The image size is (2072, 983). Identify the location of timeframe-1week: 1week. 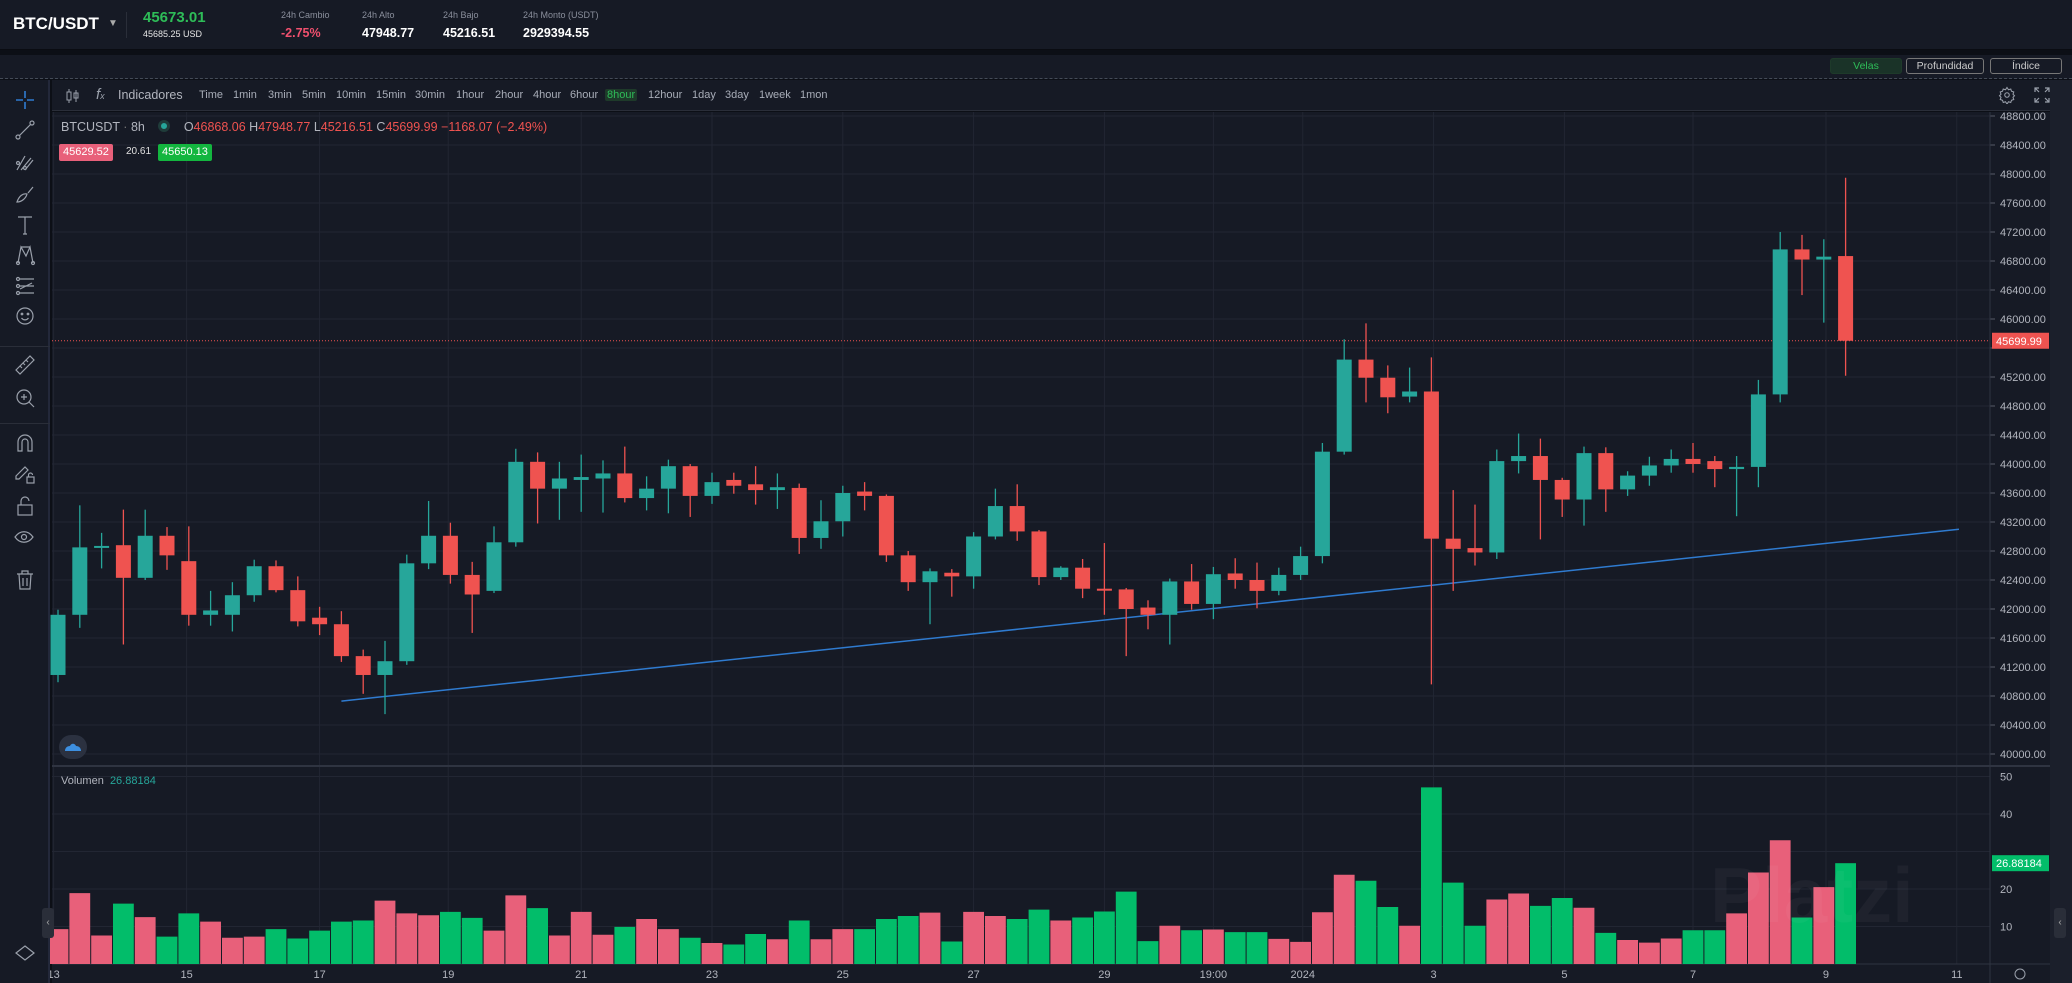
(775, 95).